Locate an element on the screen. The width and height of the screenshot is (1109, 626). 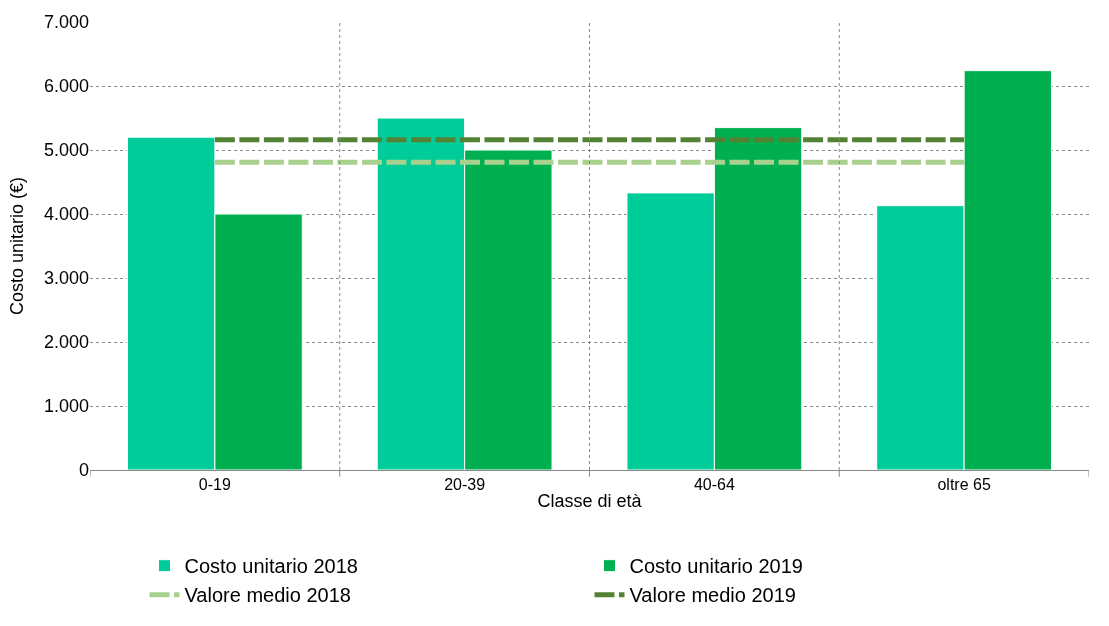
y-tick-label: 3.000 is located at coordinates (66, 278).